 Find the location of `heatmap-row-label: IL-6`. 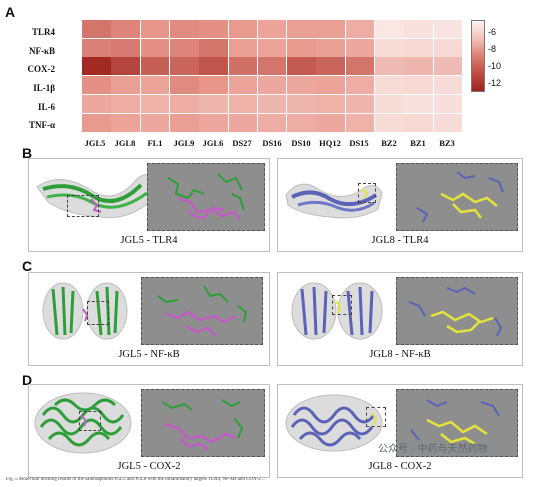

heatmap-row-label: IL-6 is located at coordinates (46, 107).